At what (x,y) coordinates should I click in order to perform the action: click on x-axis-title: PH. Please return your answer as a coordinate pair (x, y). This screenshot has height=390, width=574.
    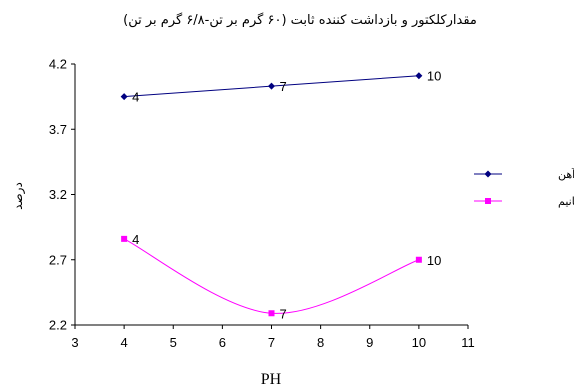
    Looking at the image, I should click on (271, 379).